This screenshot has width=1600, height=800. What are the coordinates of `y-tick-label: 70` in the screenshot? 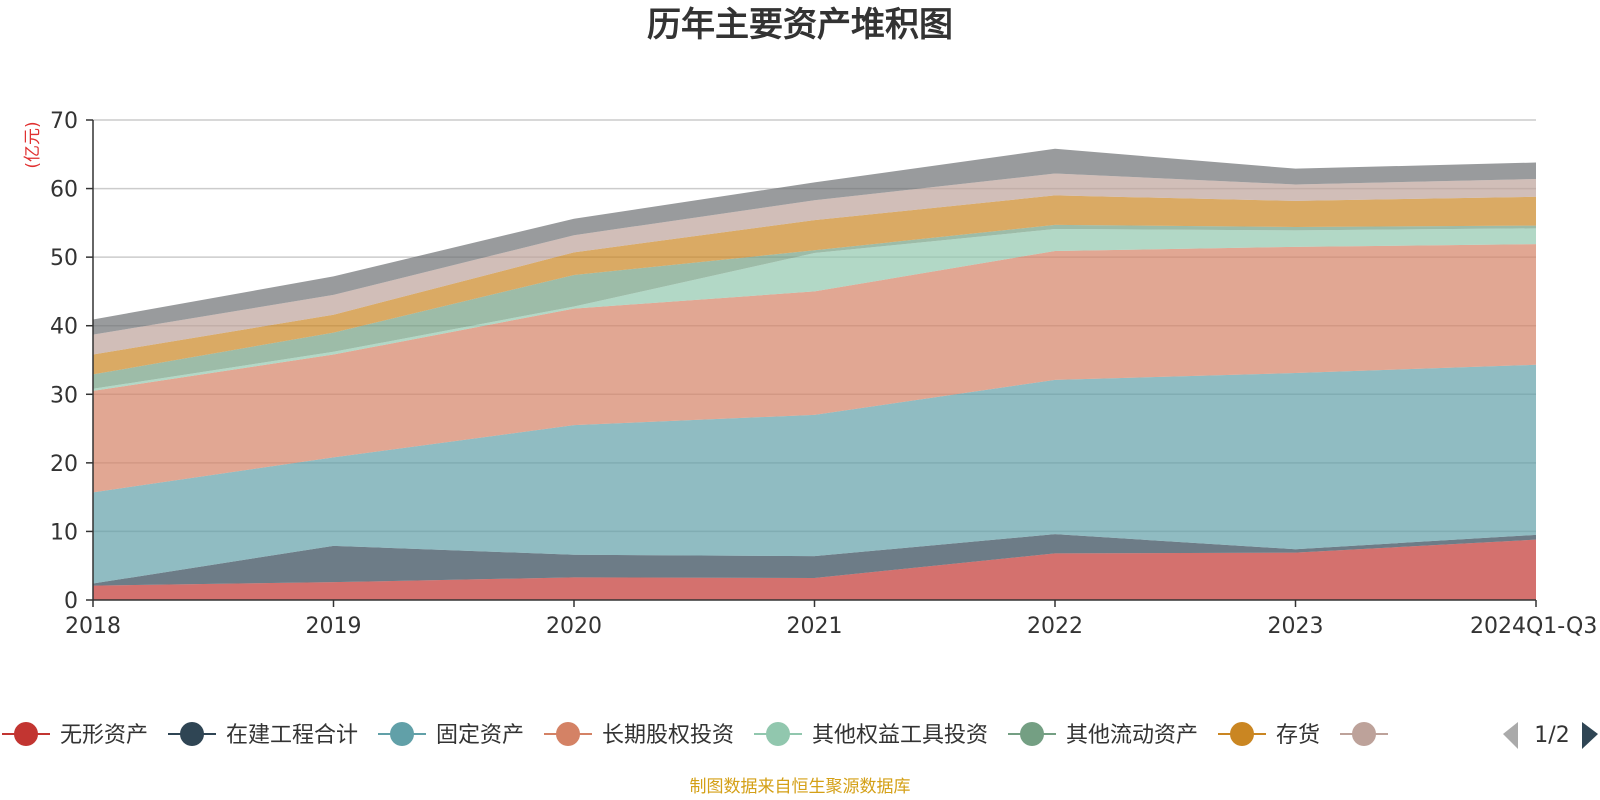 It's located at (64, 121).